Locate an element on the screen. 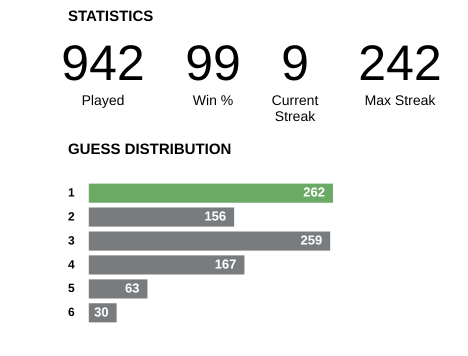 Image resolution: width=468 pixels, height=356 pixels. data-label: 262 is located at coordinates (314, 192).